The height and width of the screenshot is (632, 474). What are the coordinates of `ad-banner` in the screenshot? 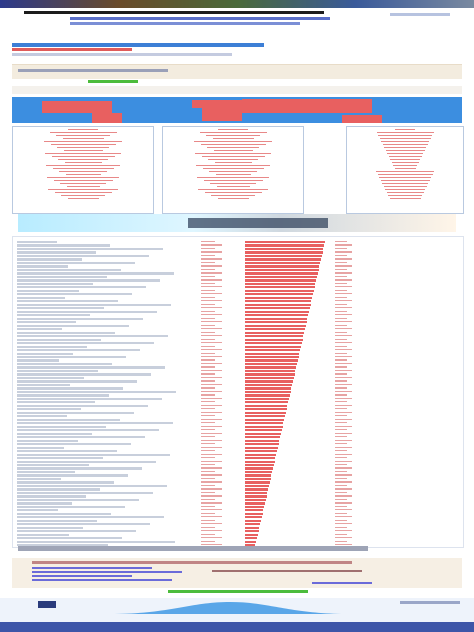 It's located at (237, 223).